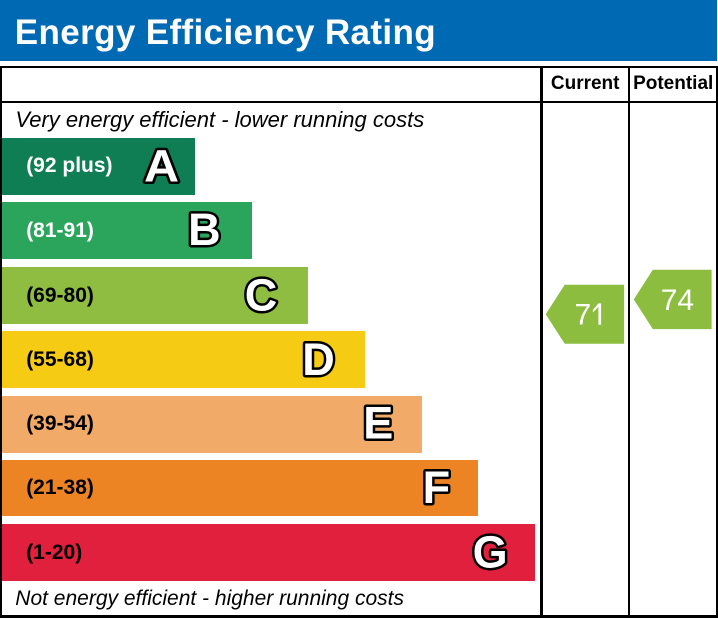 The width and height of the screenshot is (718, 619). I want to click on svg-text: A, so click(161, 165).